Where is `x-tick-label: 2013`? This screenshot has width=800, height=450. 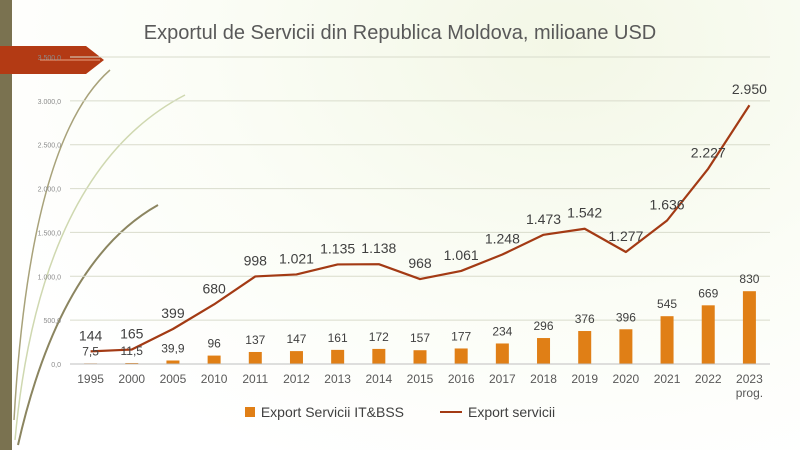 x-tick-label: 2013 is located at coordinates (337, 379).